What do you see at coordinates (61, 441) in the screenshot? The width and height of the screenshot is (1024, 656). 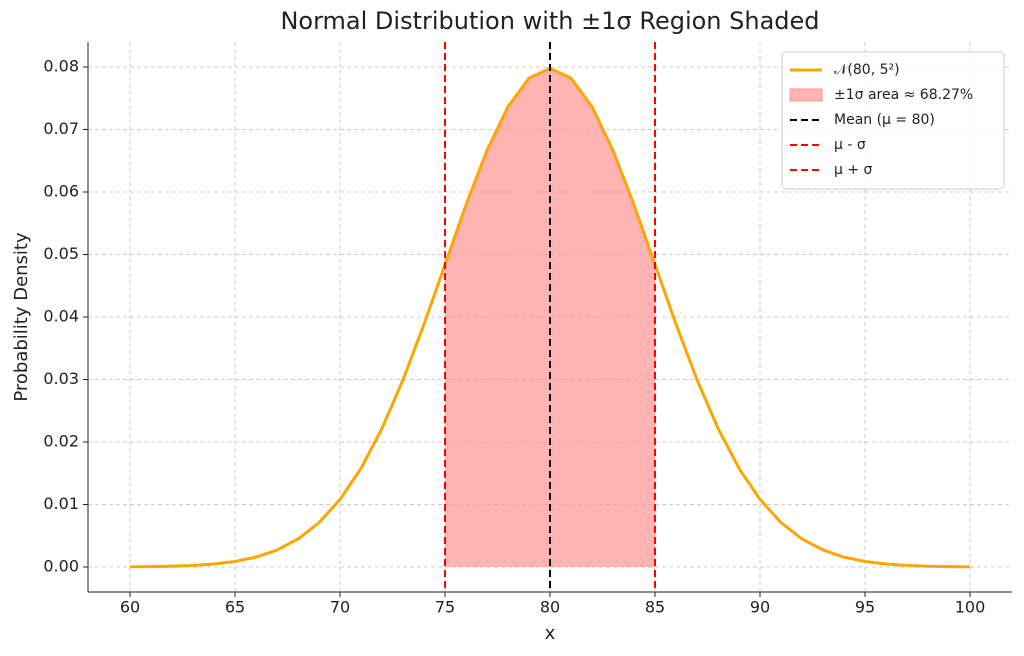 I see `y-tick-label: 0.02` at bounding box center [61, 441].